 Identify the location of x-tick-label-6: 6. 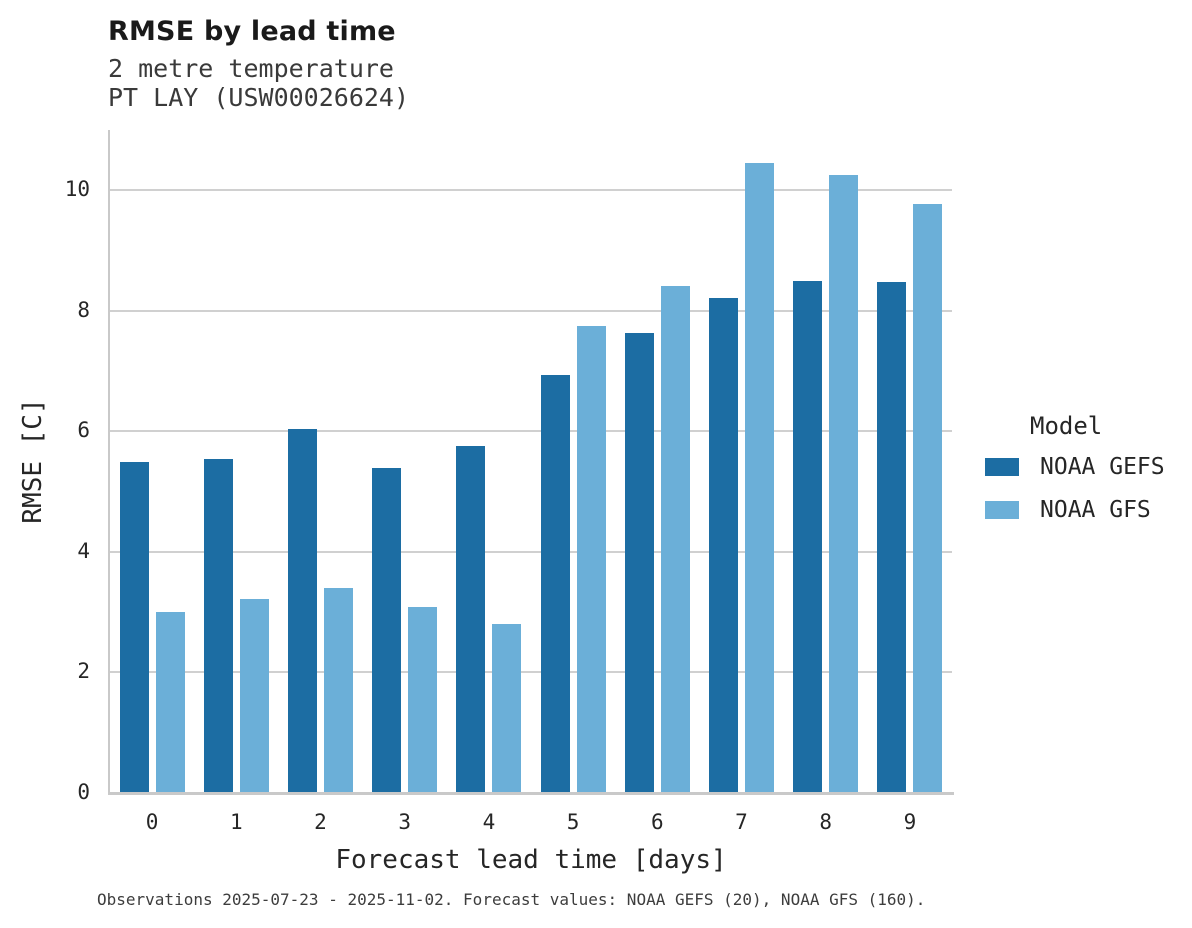
(657, 822).